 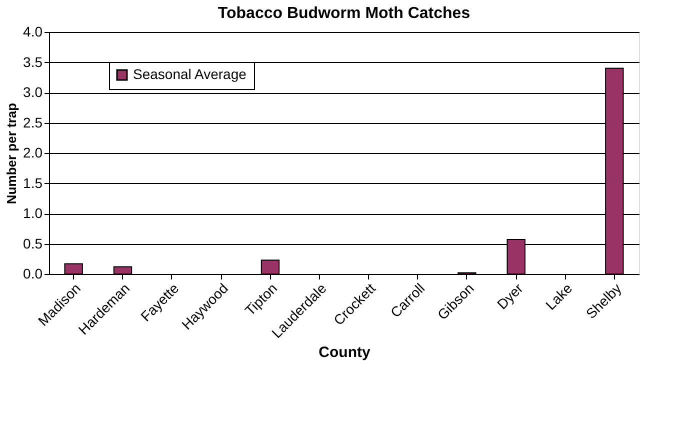 I want to click on y-tick-label: 2.0, so click(x=33, y=152).